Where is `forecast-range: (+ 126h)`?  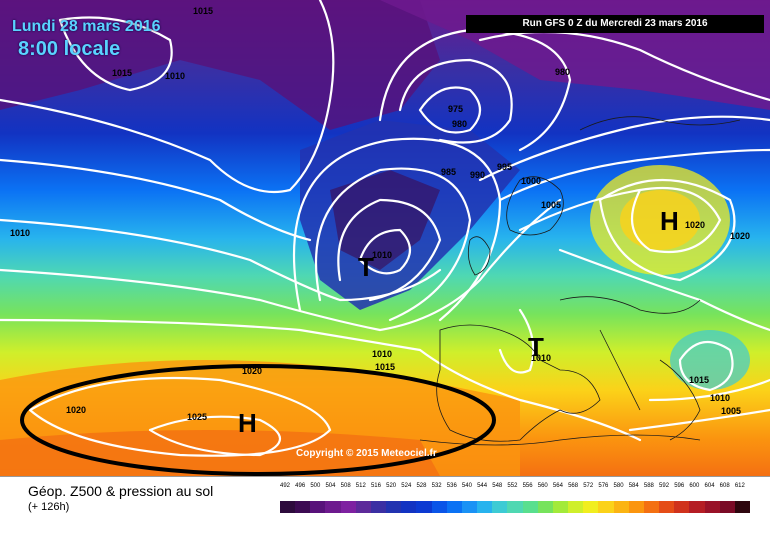 forecast-range: (+ 126h) is located at coordinates (49, 507).